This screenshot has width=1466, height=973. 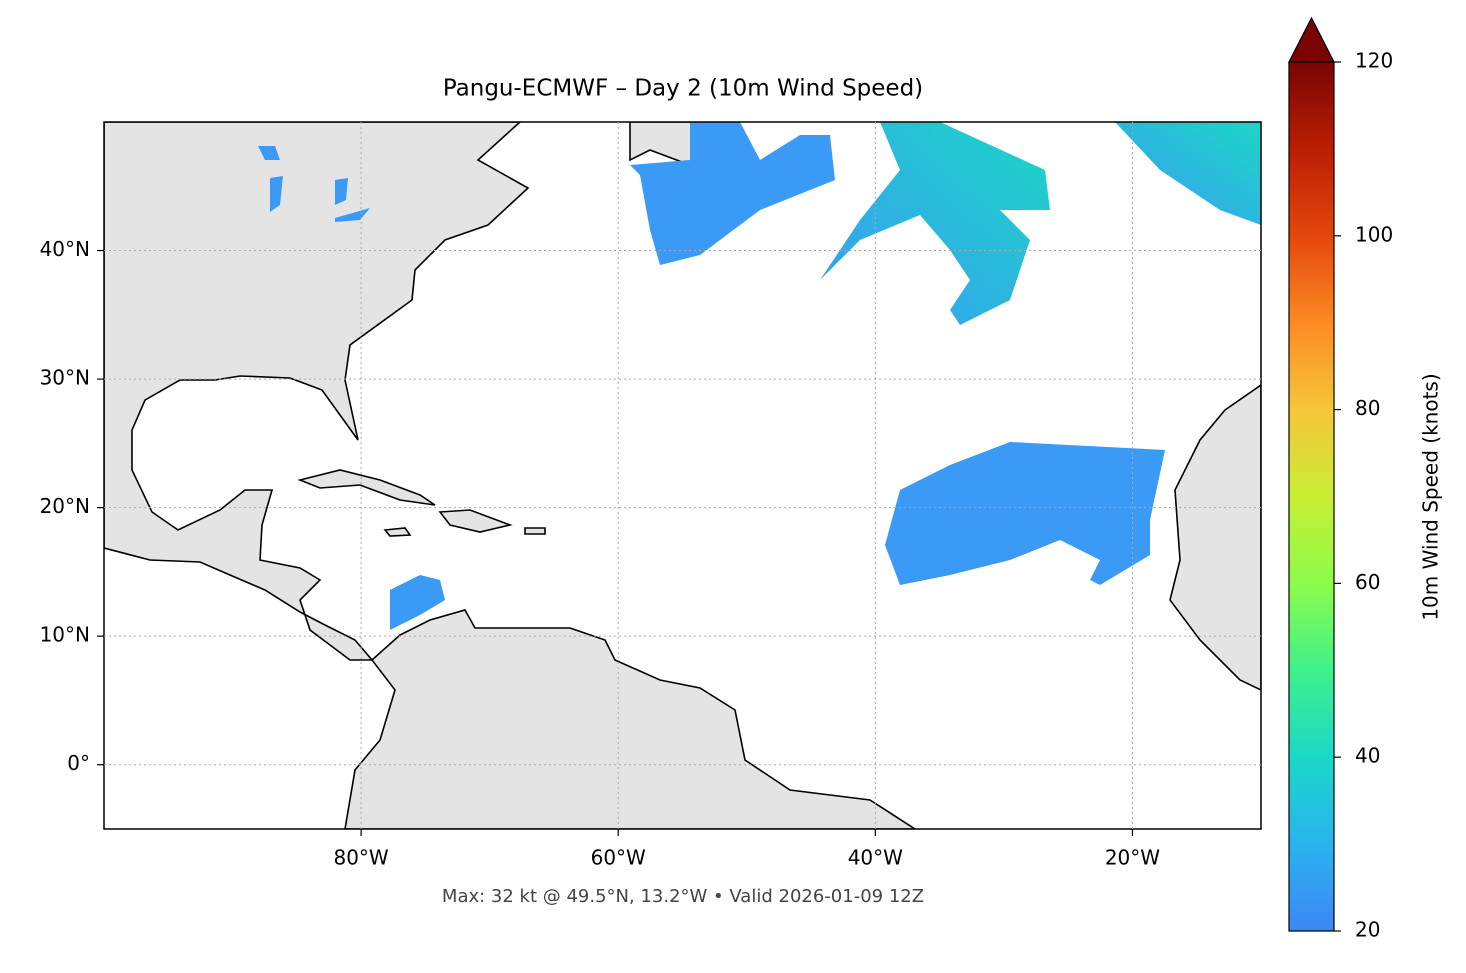 I want to click on x-tick-label: 40°W, so click(x=875, y=858).